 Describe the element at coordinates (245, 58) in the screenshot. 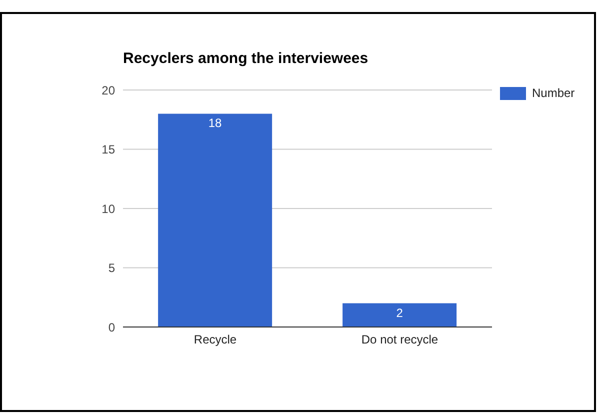

I see `chart-title: Recyclers among the interviewees` at that location.